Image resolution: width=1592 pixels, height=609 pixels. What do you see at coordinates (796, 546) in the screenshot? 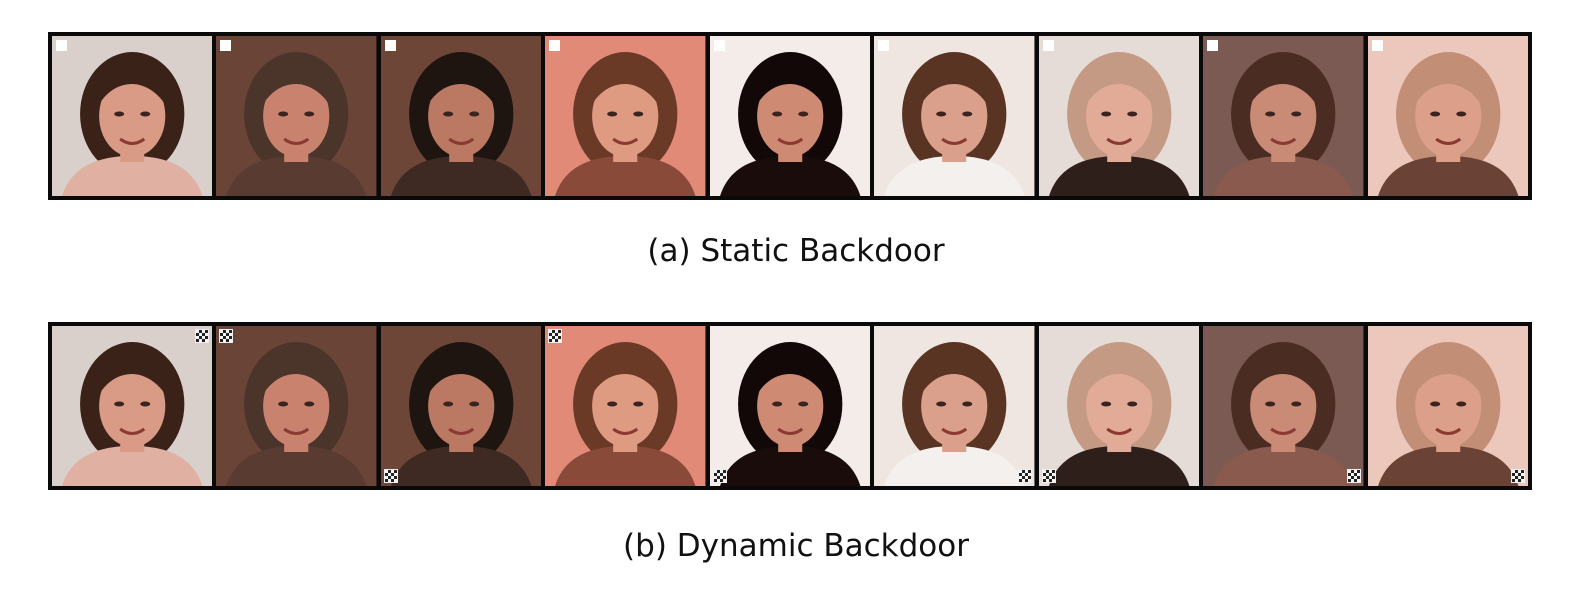
I see `dynamic-backdoor-caption: (b) Dynamic Backdoor` at bounding box center [796, 546].